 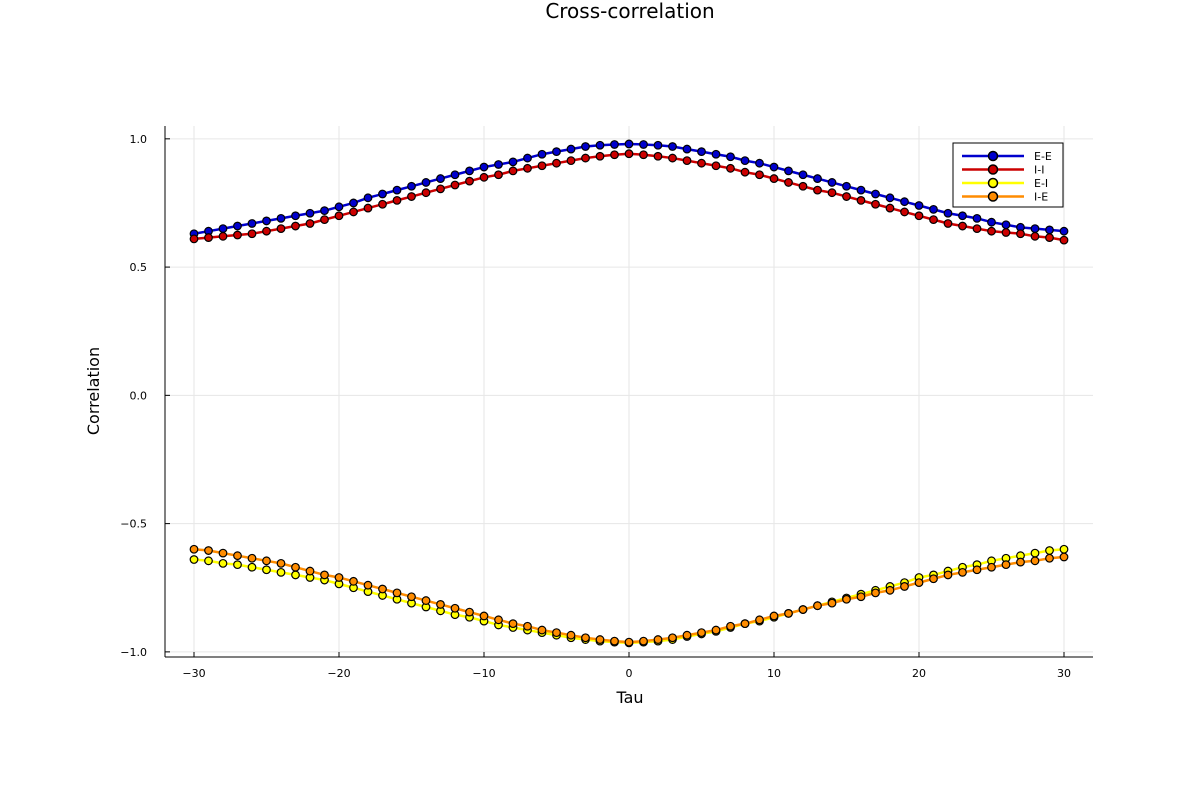 What do you see at coordinates (629, 697) in the screenshot?
I see `x-axis-label: Tau` at bounding box center [629, 697].